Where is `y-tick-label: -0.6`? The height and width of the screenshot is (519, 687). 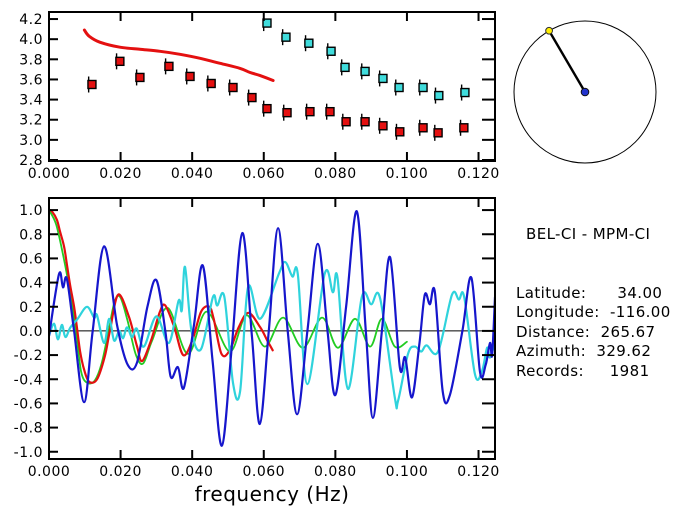
y-tick-label: -0.6 is located at coordinates (28, 404).